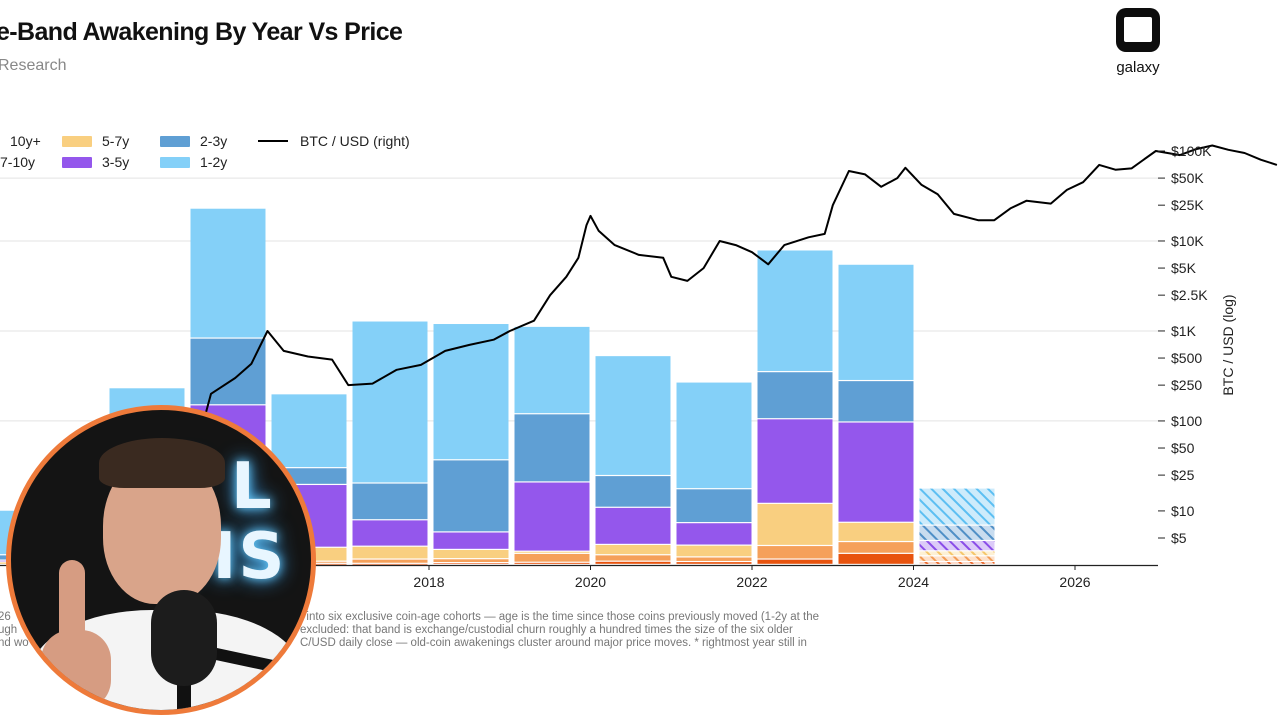 The width and height of the screenshot is (1280, 720). Describe the element at coordinates (1186, 385) in the screenshot. I see `y2-tick-label: $250` at that location.